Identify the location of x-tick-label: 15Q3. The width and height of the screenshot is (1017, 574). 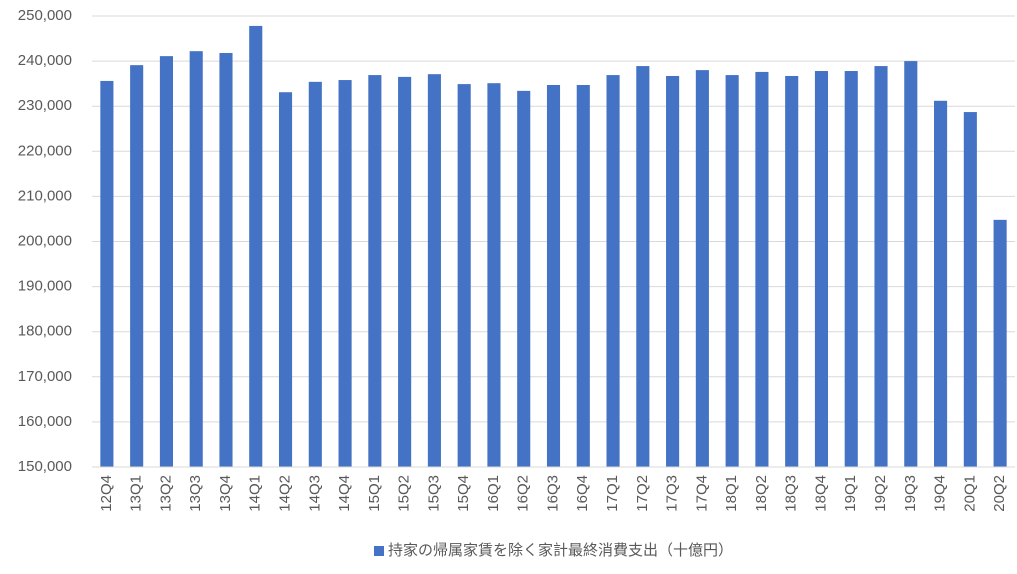
(433, 493).